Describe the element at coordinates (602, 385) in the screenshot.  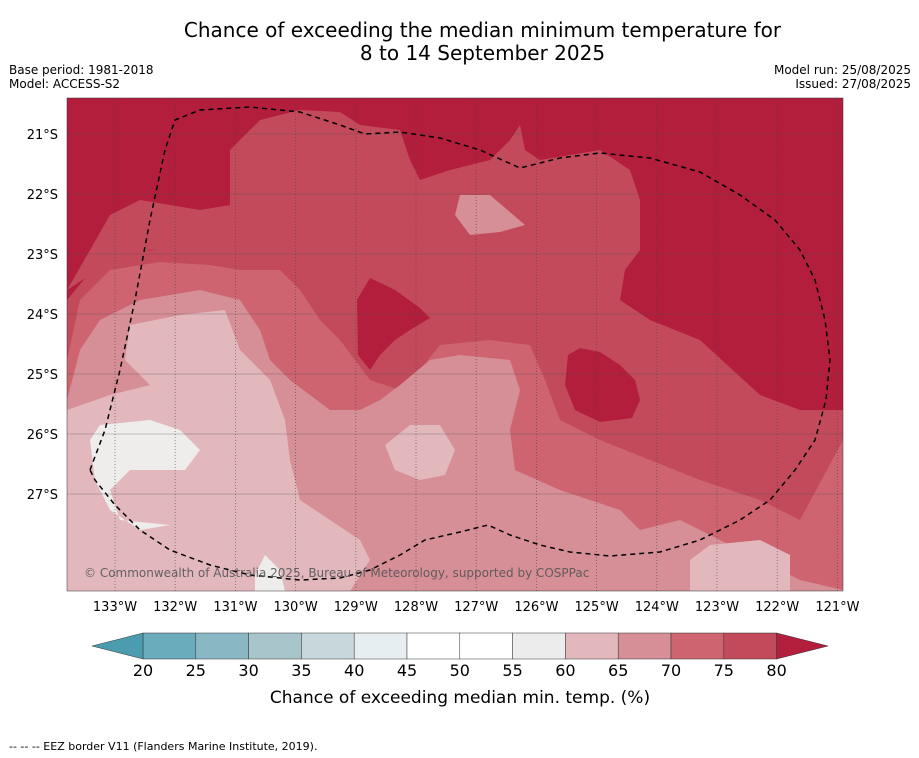
I see `region-dark-red-patch-east` at that location.